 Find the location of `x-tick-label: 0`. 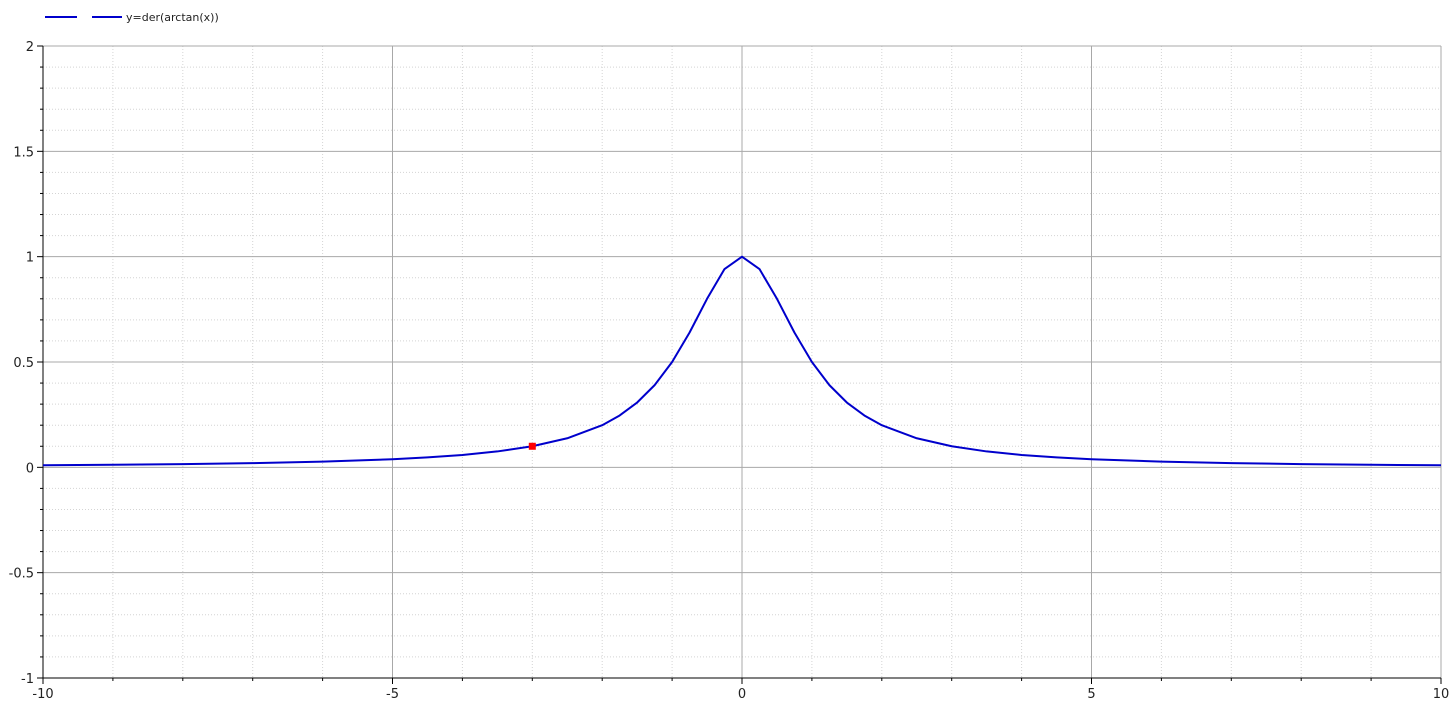

x-tick-label: 0 is located at coordinates (742, 694).